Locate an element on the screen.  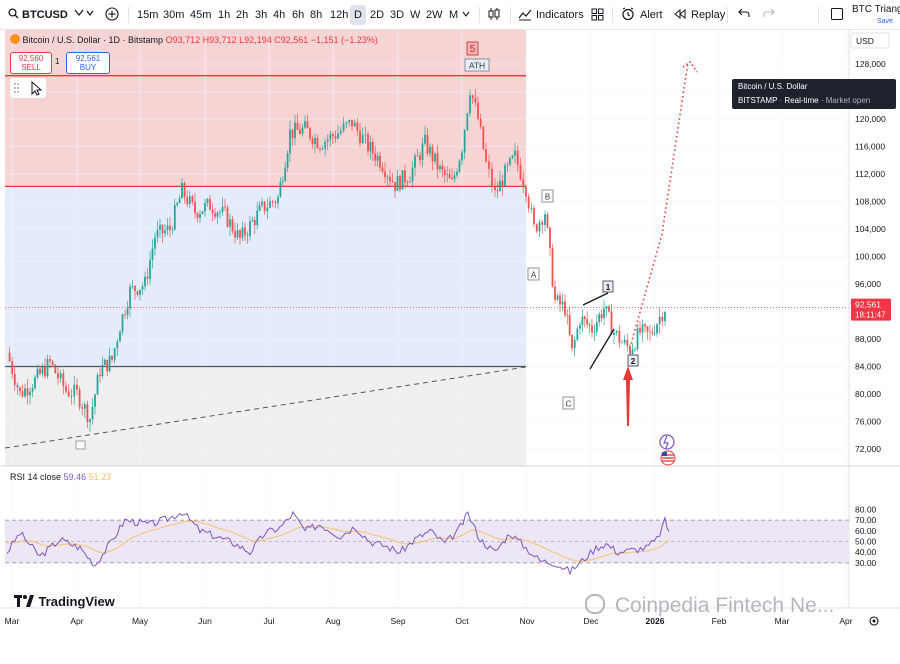
red-up-arrow is located at coordinates (628, 396).